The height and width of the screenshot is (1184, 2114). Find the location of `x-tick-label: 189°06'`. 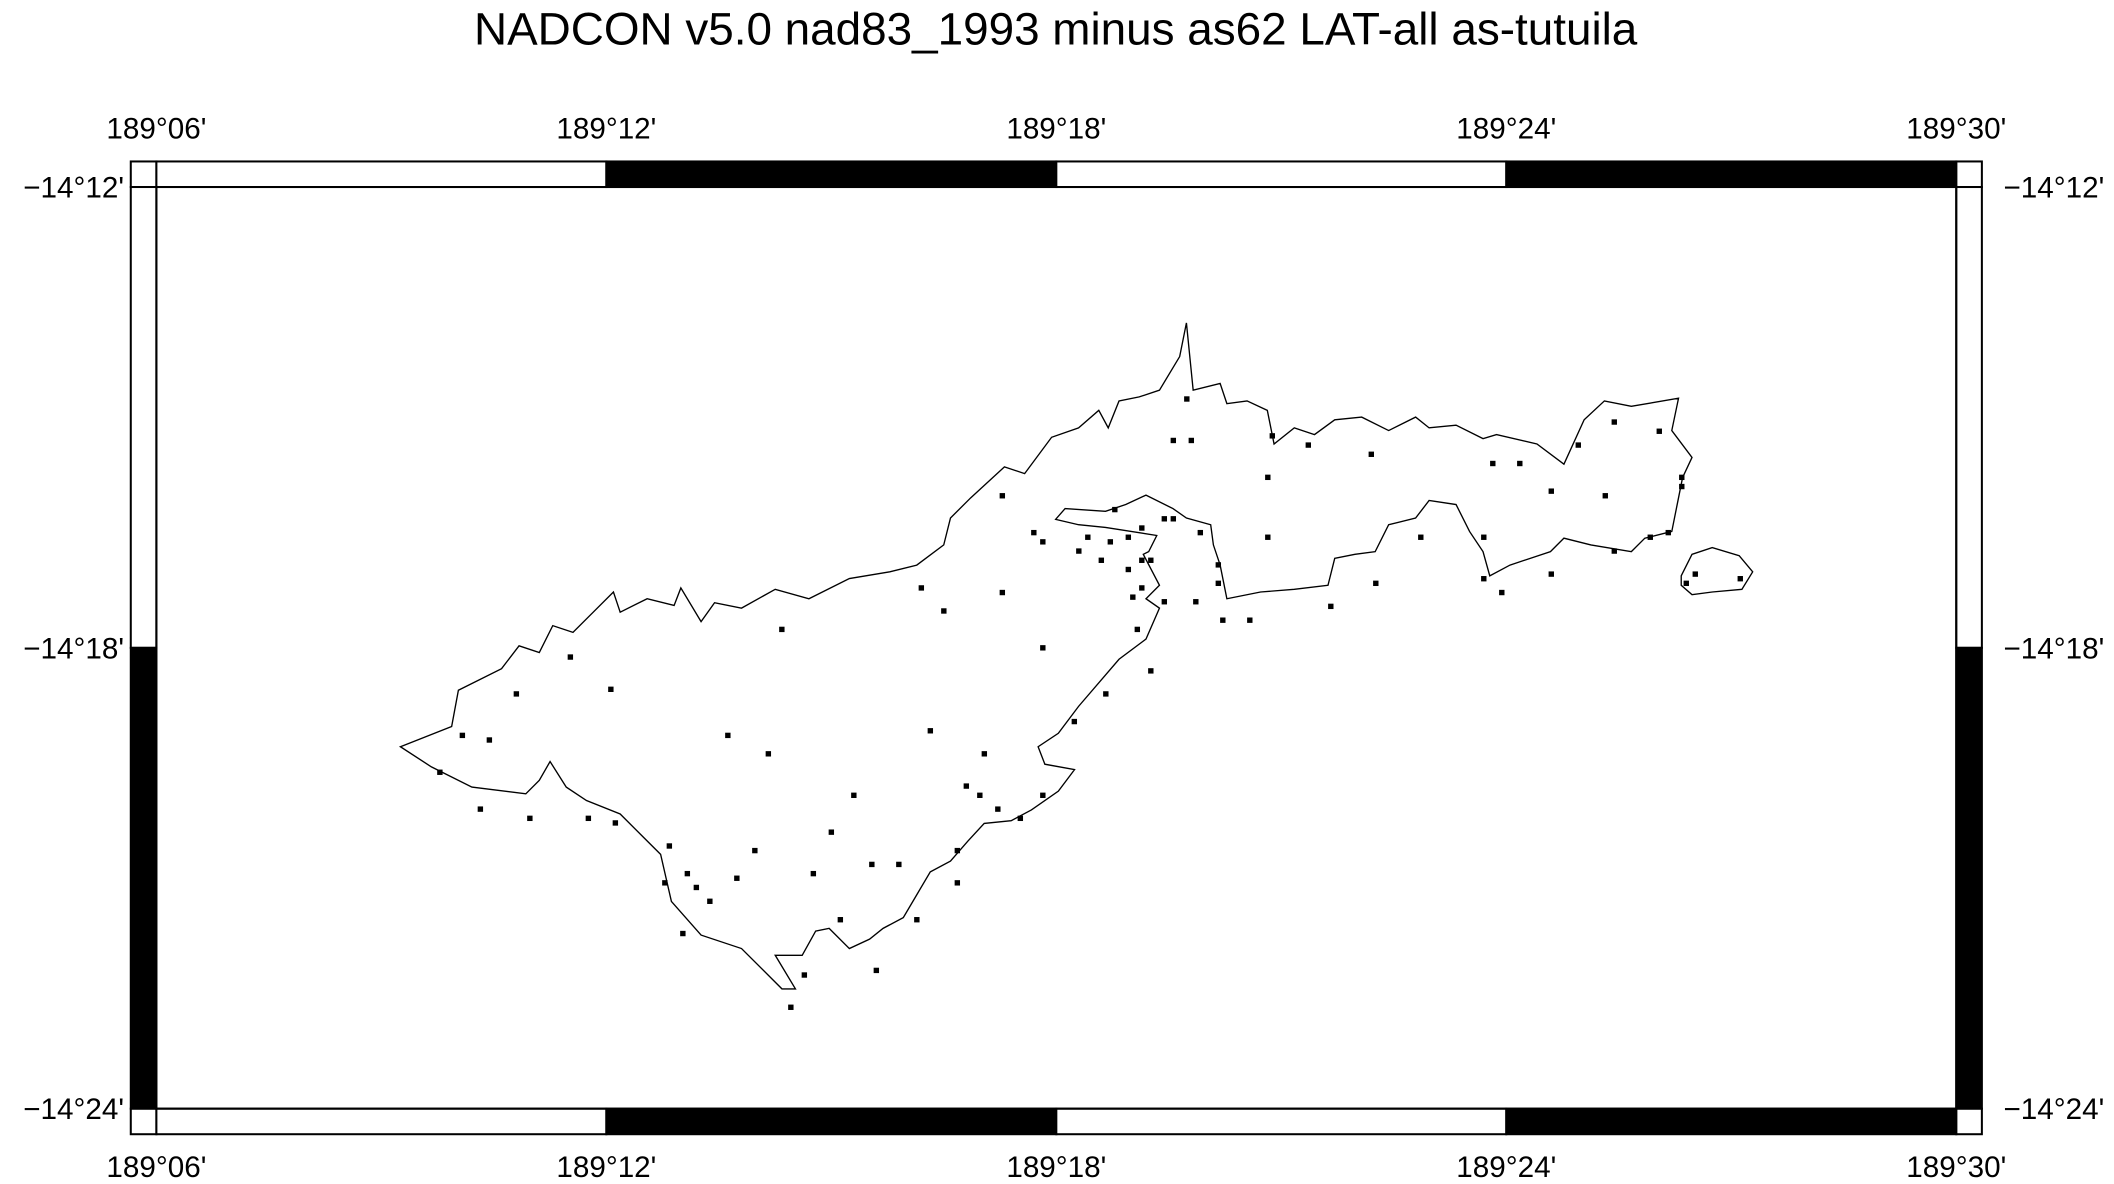

x-tick-label: 189°06' is located at coordinates (156, 1167).